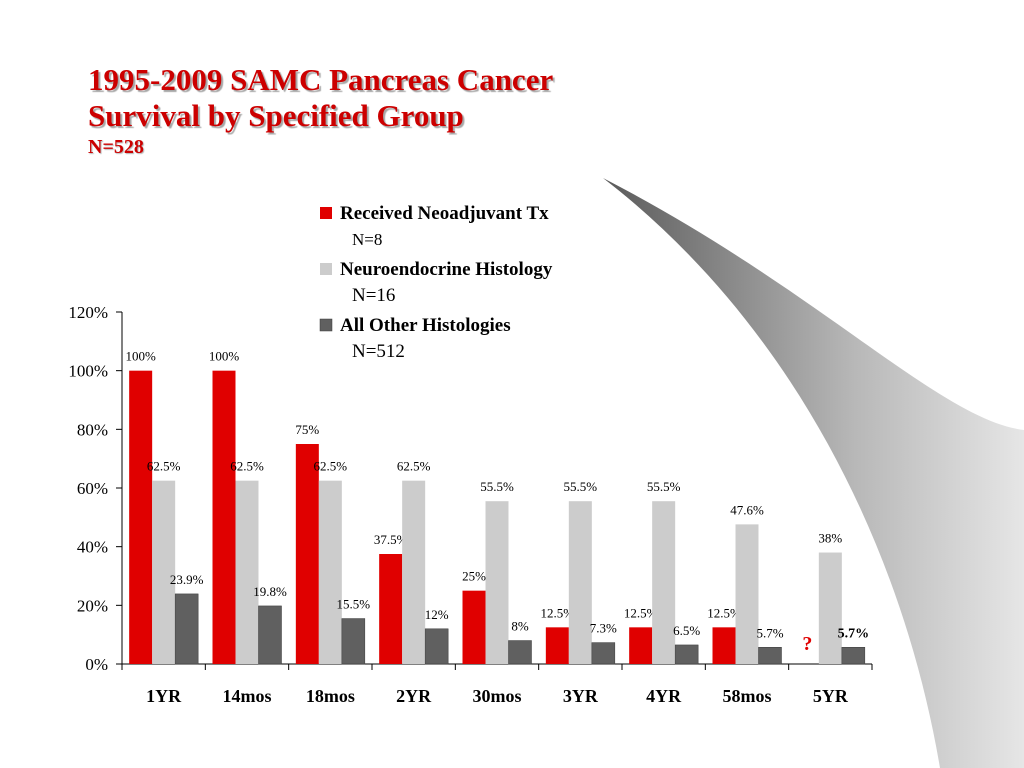  Describe the element at coordinates (92, 488) in the screenshot. I see `y-tick-label: 60%` at that location.